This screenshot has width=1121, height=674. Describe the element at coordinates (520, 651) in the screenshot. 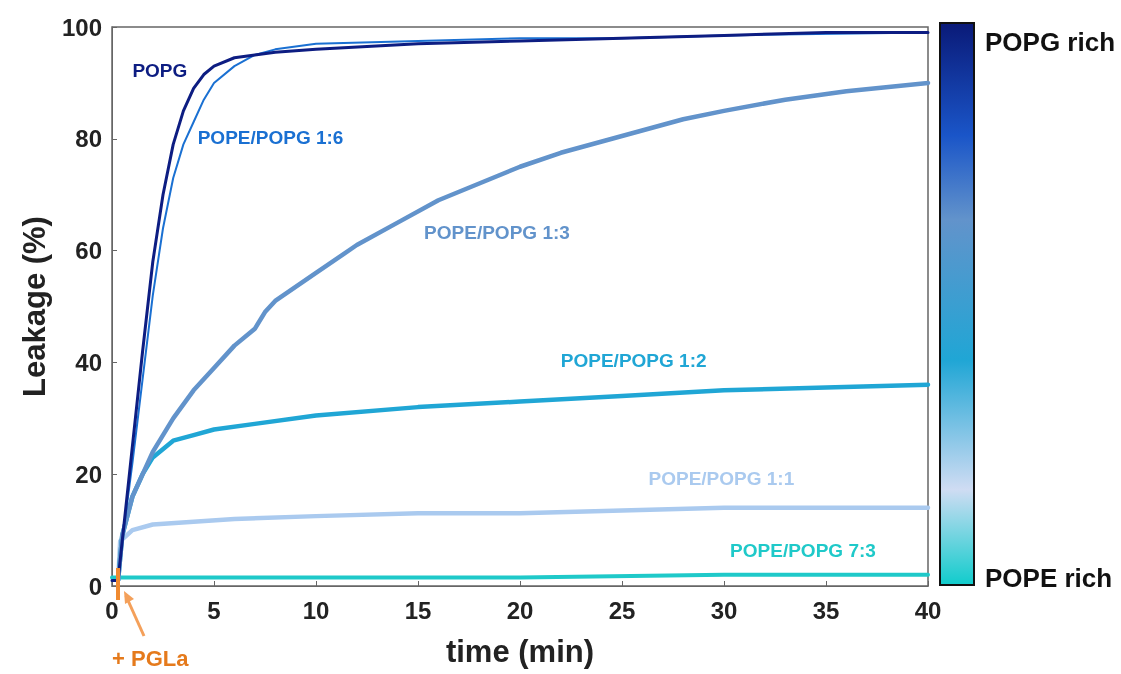

I see `x-axis-title: time (min)` at that location.